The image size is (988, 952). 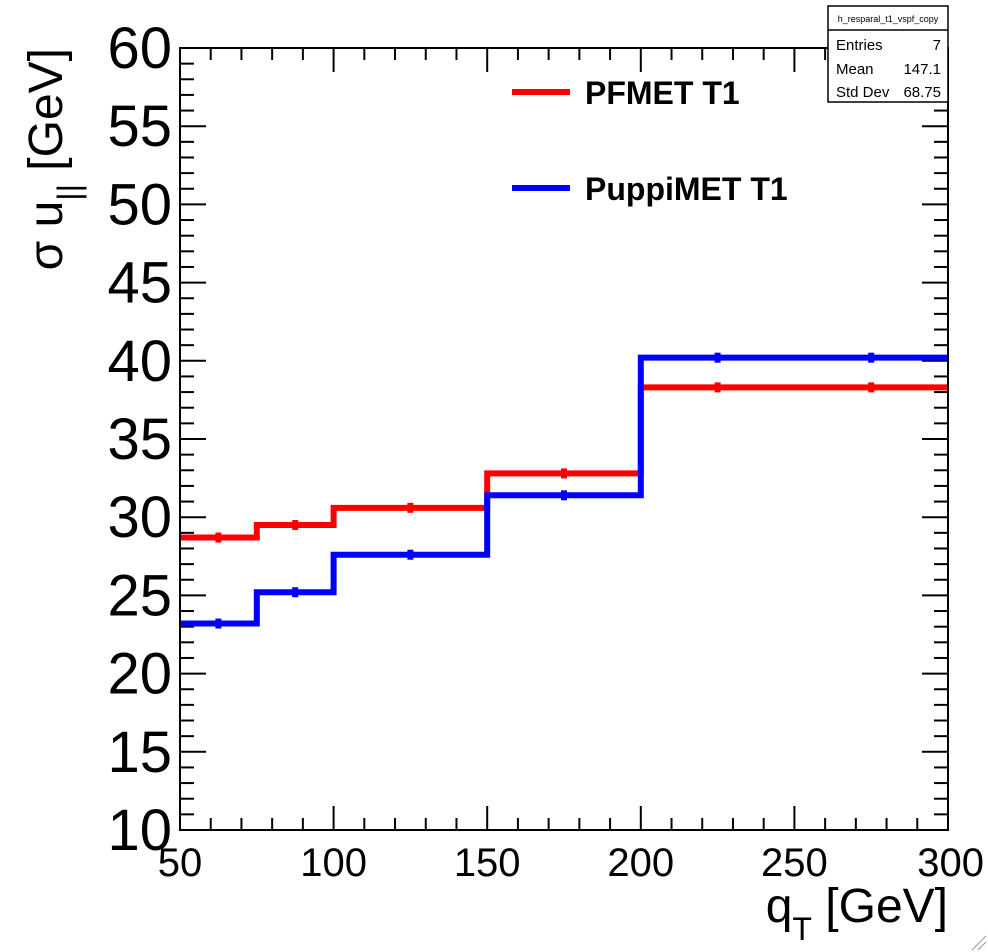 I want to click on y-tick-label: 35, so click(x=139, y=439).